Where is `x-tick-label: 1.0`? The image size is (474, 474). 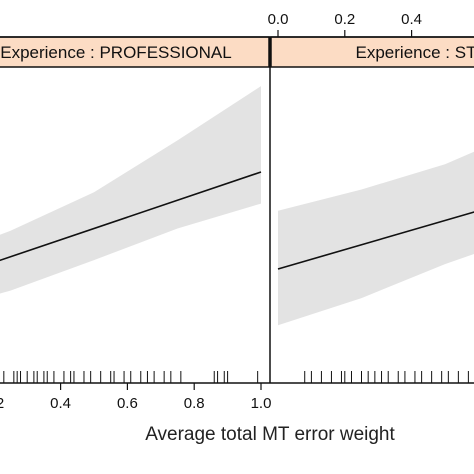
x-tick-label: 1.0 is located at coordinates (261, 403).